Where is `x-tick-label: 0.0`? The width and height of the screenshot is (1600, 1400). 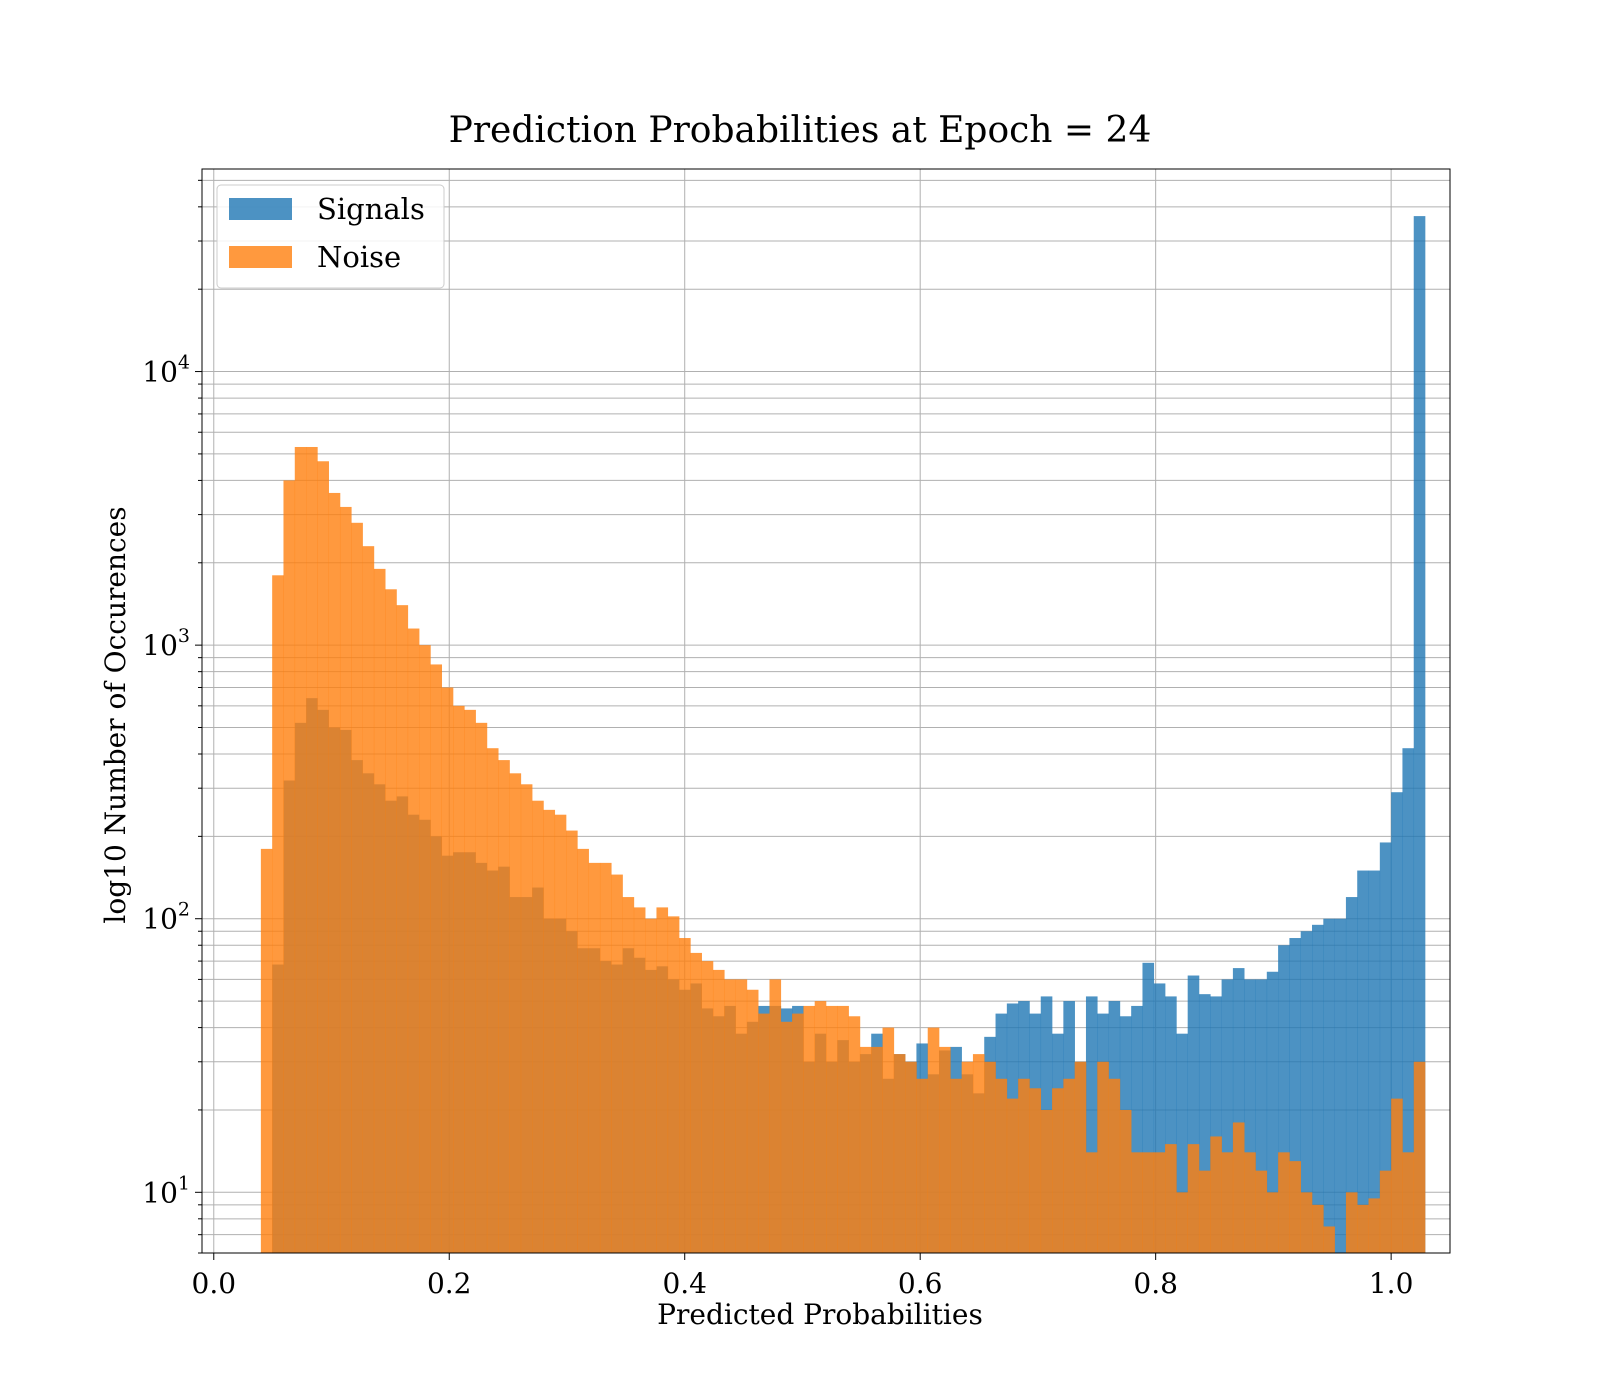
x-tick-label: 0.0 is located at coordinates (214, 1283).